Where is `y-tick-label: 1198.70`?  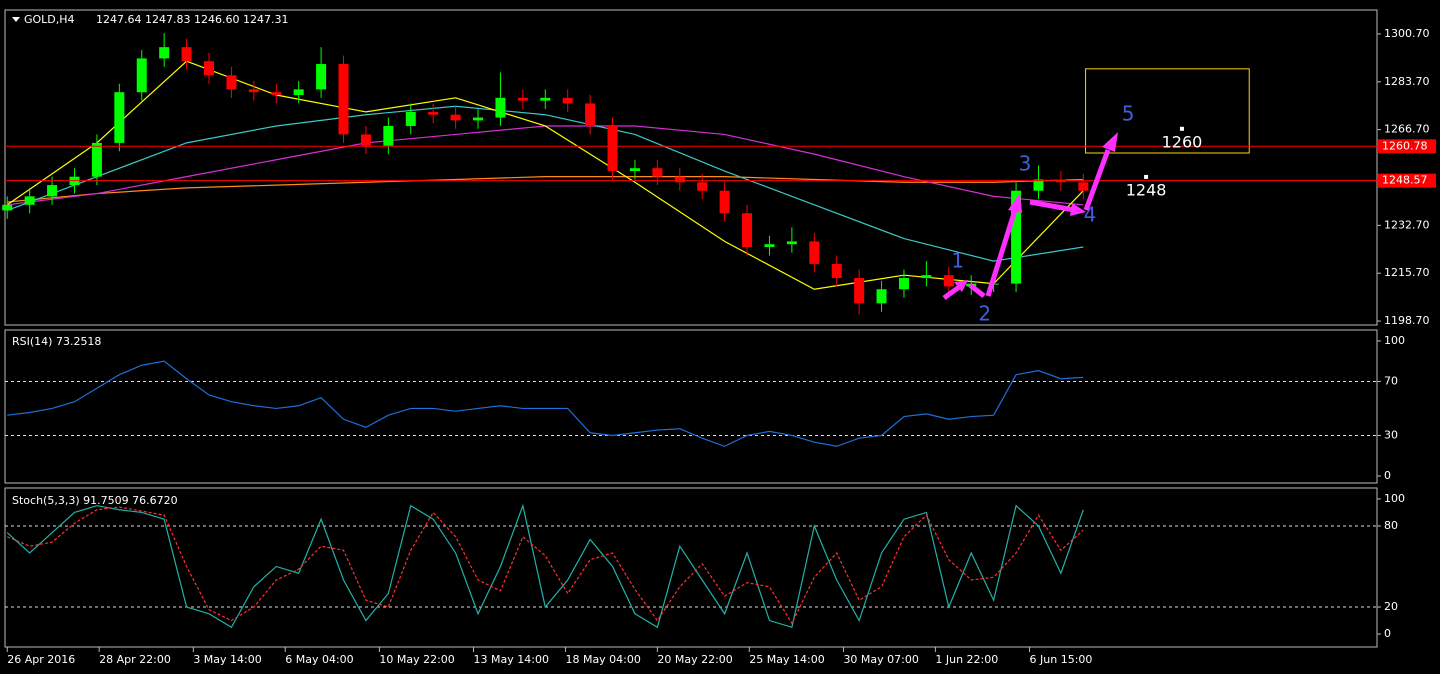
y-tick-label: 1198.70 is located at coordinates (1407, 320).